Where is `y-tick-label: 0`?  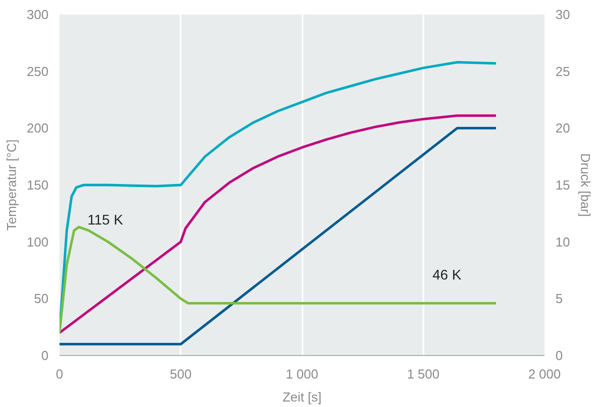 y-tick-label: 0 is located at coordinates (45, 355).